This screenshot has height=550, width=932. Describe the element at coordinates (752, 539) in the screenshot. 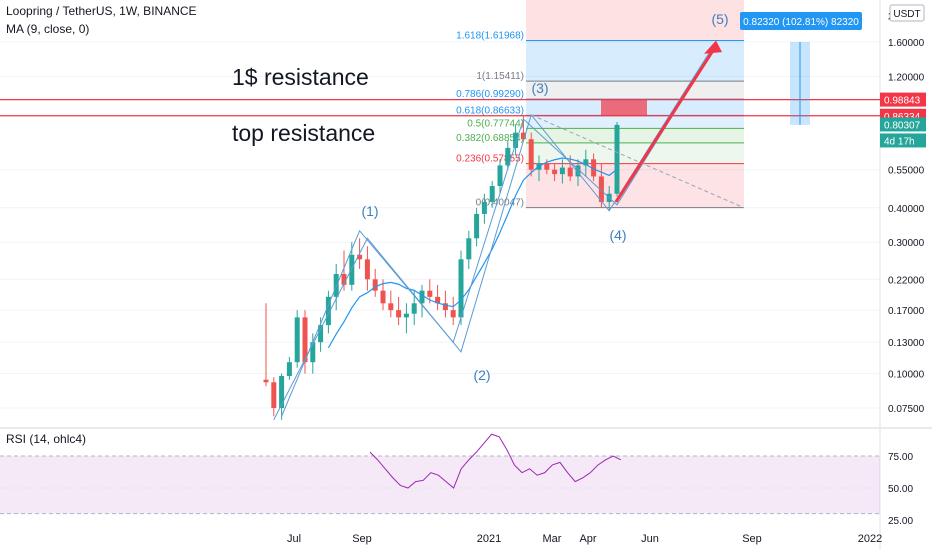

I see `x-tick-6: Sep` at that location.